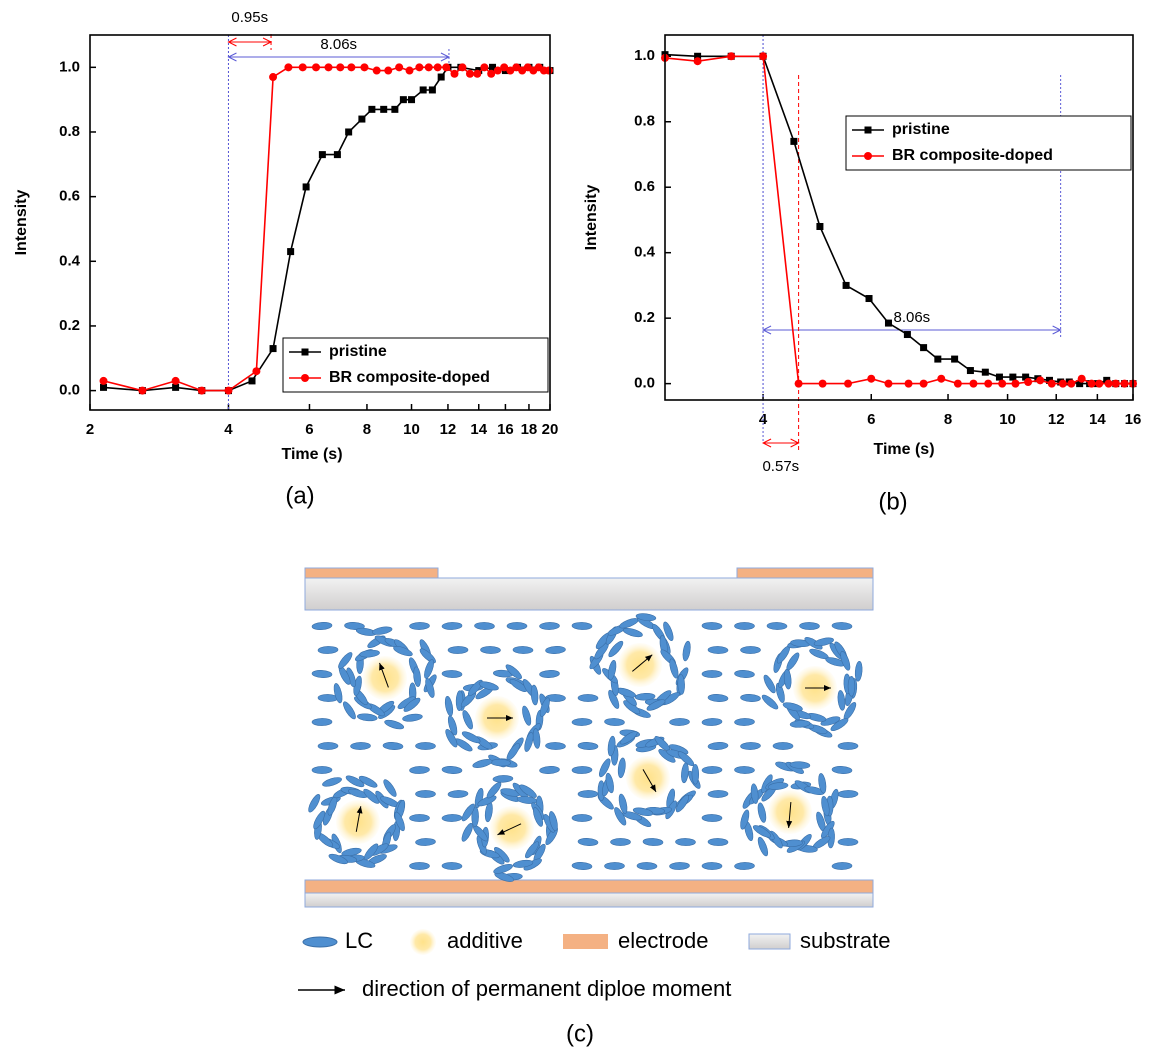 This screenshot has height=1059, width=1160. What do you see at coordinates (1133, 419) in the screenshot?
I see `x-tick-label: 16` at bounding box center [1133, 419].